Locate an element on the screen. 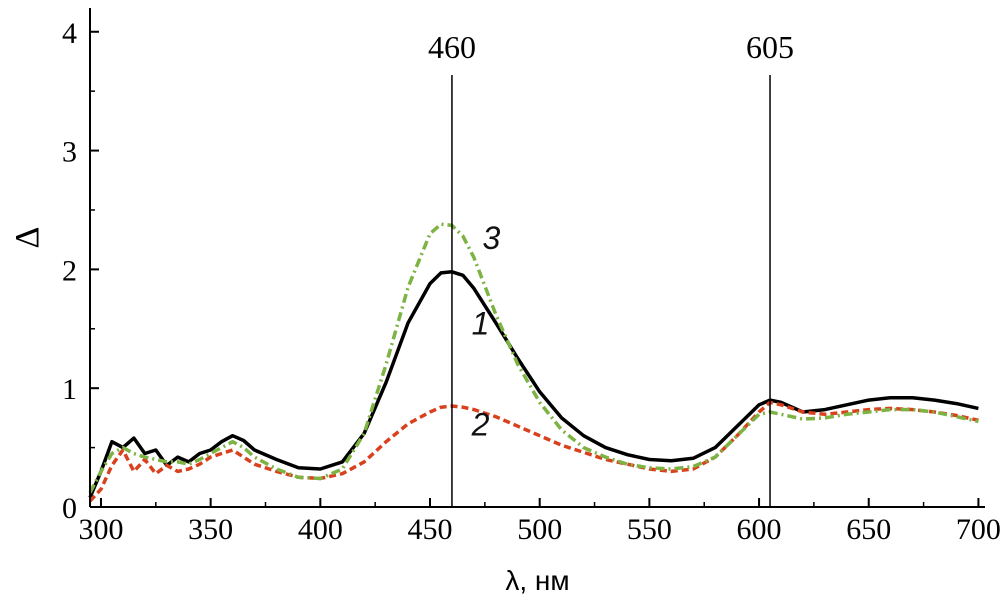  y-tick-label: 4 is located at coordinates (69, 33).